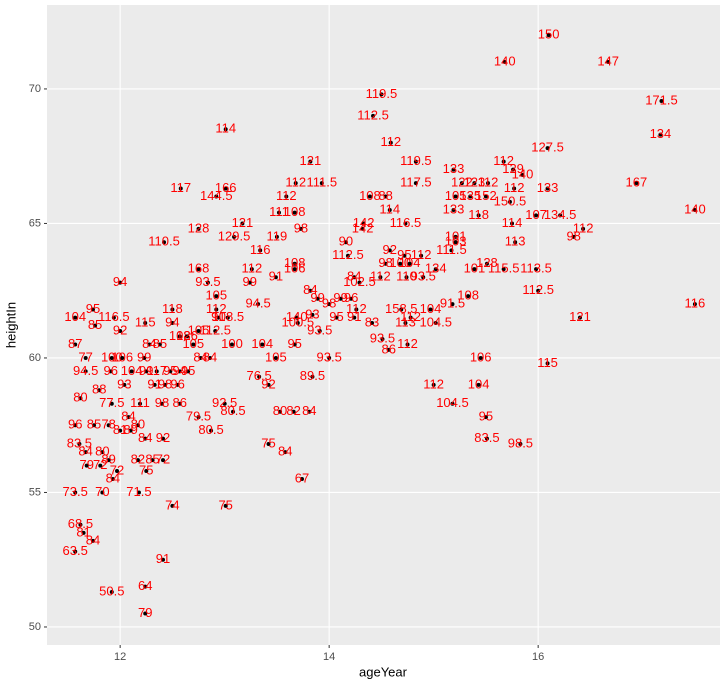 This screenshot has width=727, height=683. Describe the element at coordinates (95, 324) in the screenshot. I see `point-label: 85` at that location.